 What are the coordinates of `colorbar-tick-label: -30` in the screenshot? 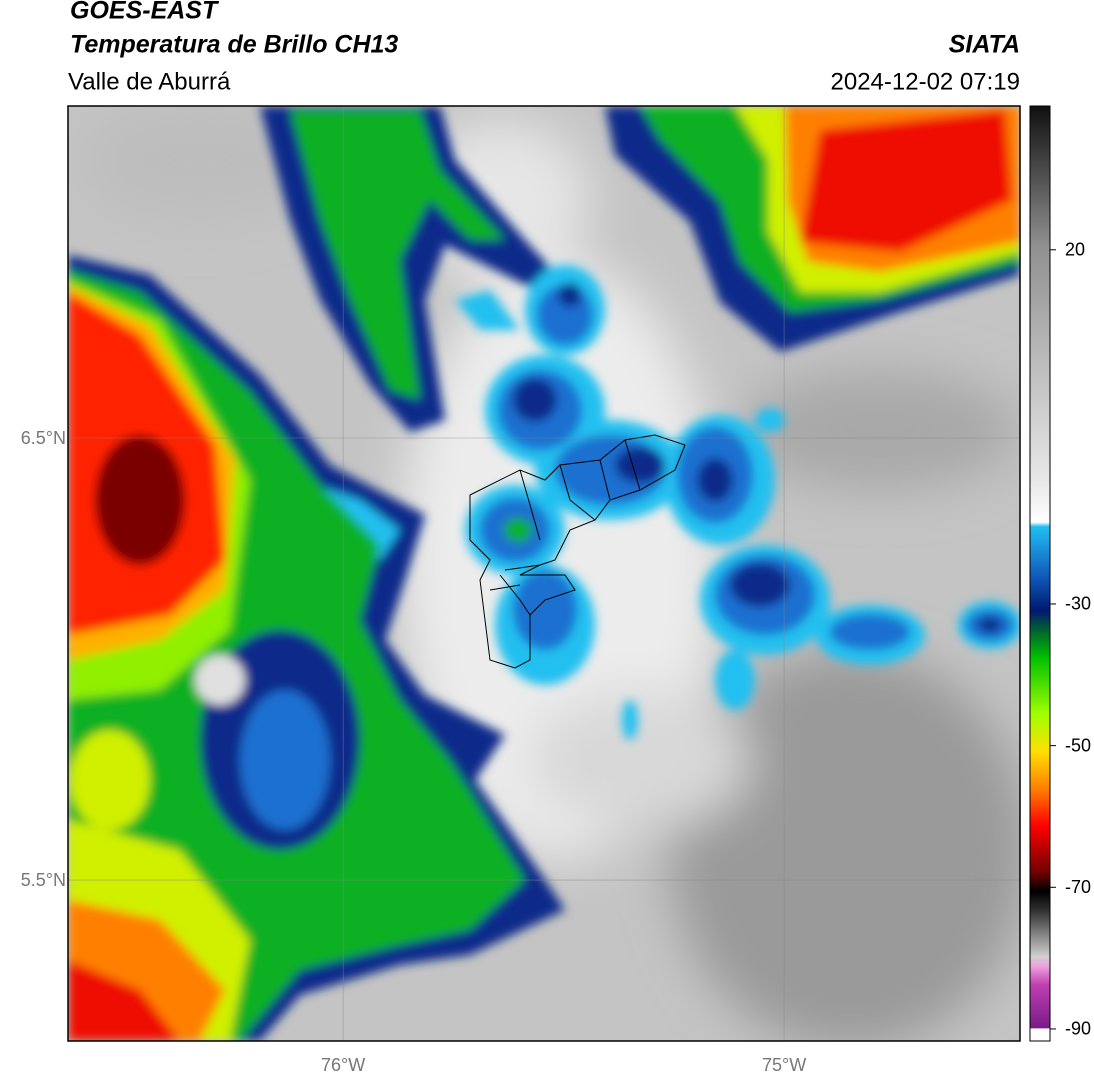 It's located at (1078, 604).